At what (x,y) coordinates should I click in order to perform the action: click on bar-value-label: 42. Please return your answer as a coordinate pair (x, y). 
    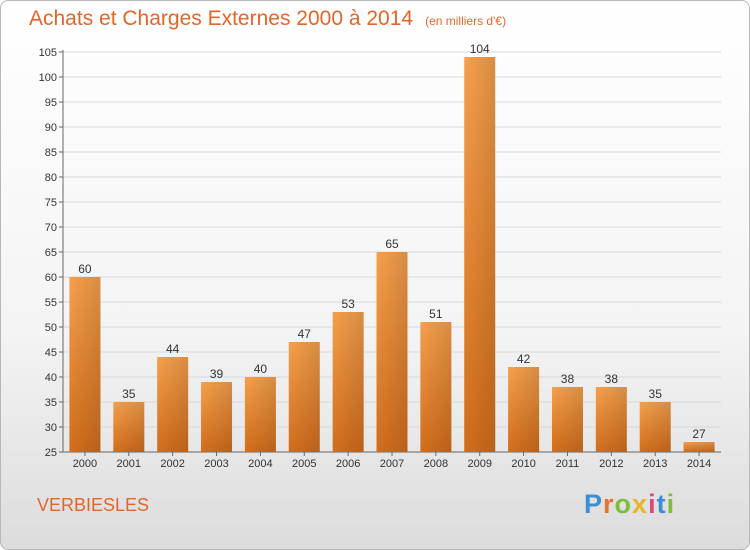
    Looking at the image, I should click on (524, 359).